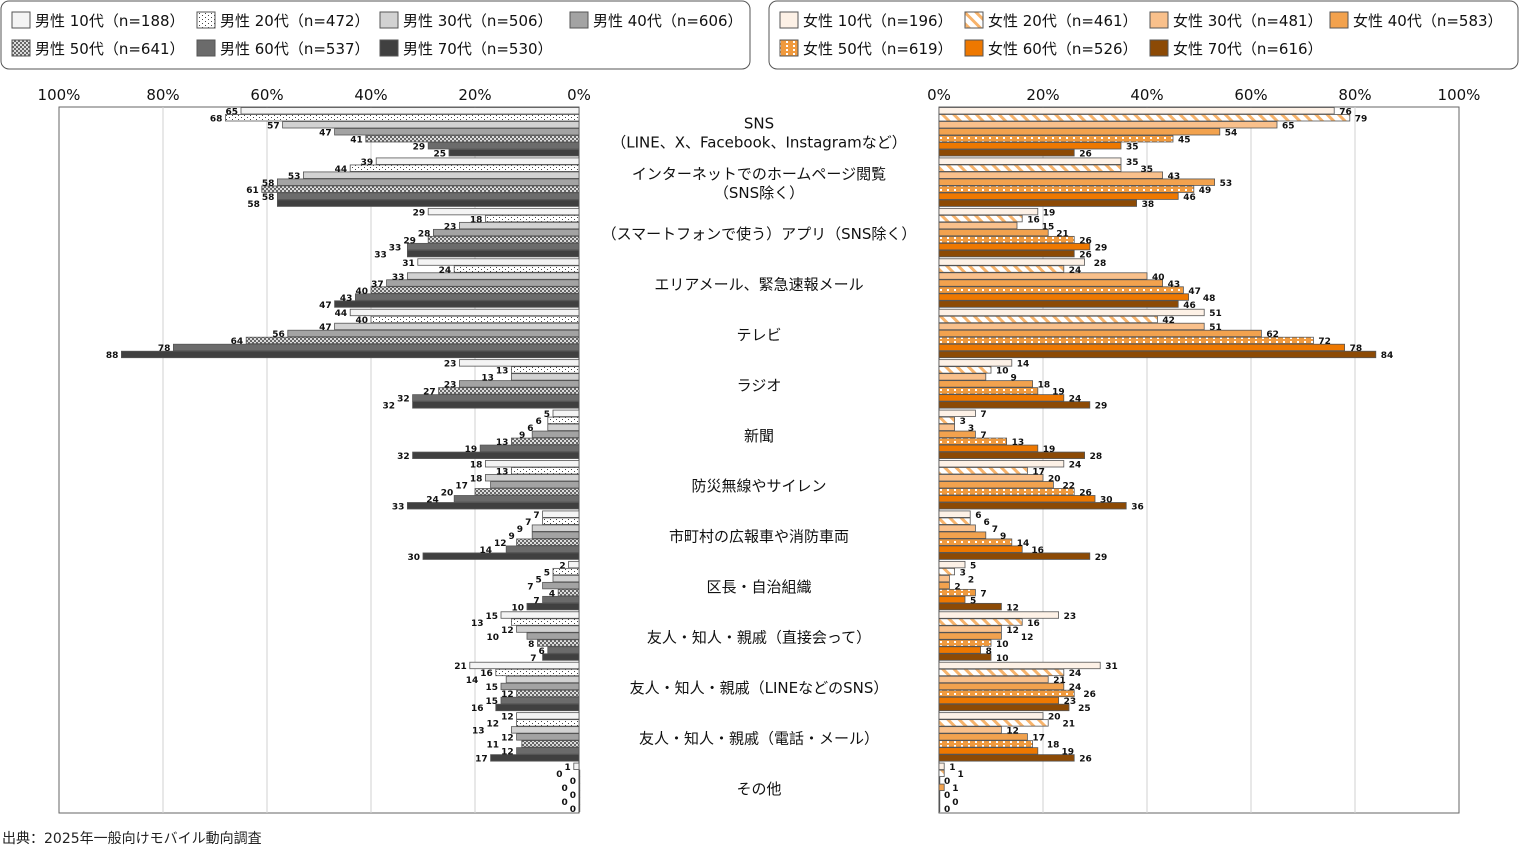 The image size is (1519, 849). Describe the element at coordinates (493, 746) in the screenshot. I see `data-label: 11` at that location.